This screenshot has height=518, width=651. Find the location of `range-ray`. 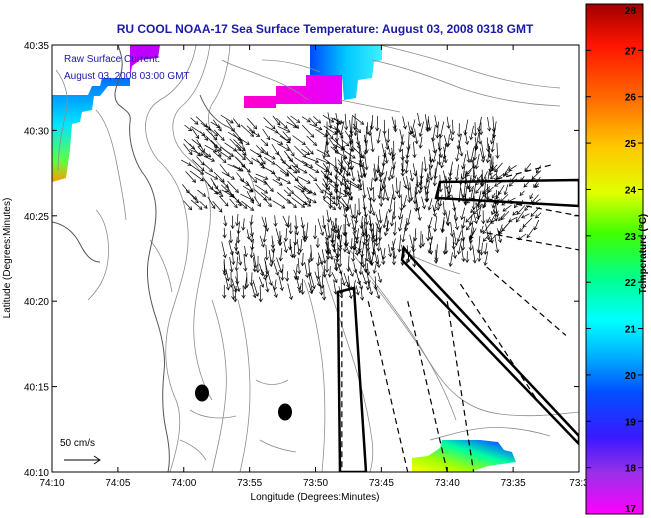

range-ray is located at coordinates (499, 344).